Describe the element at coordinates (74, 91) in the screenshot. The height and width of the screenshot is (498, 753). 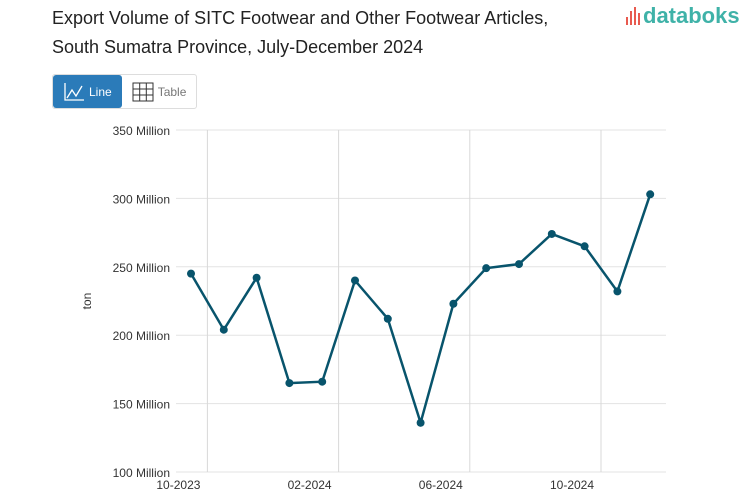
I see `line-chart-icon` at that location.